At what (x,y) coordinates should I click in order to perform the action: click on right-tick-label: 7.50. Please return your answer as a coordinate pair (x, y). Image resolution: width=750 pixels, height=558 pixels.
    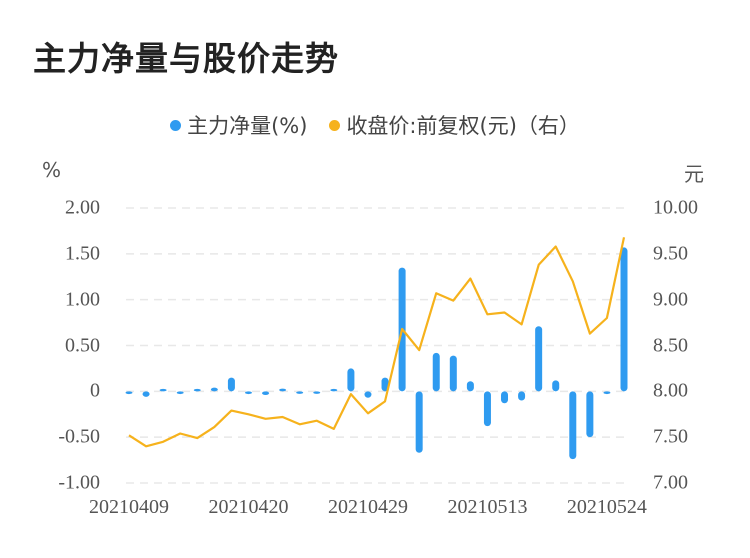
    Looking at the image, I should click on (670, 436).